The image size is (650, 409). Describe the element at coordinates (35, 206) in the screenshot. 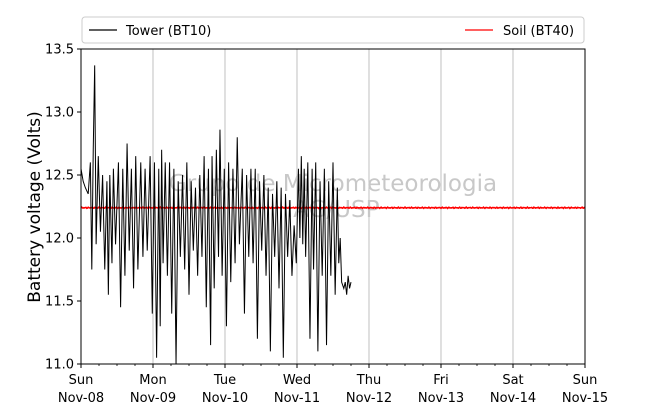

I see `y-axis-label: Battery voltage (Volts)` at that location.